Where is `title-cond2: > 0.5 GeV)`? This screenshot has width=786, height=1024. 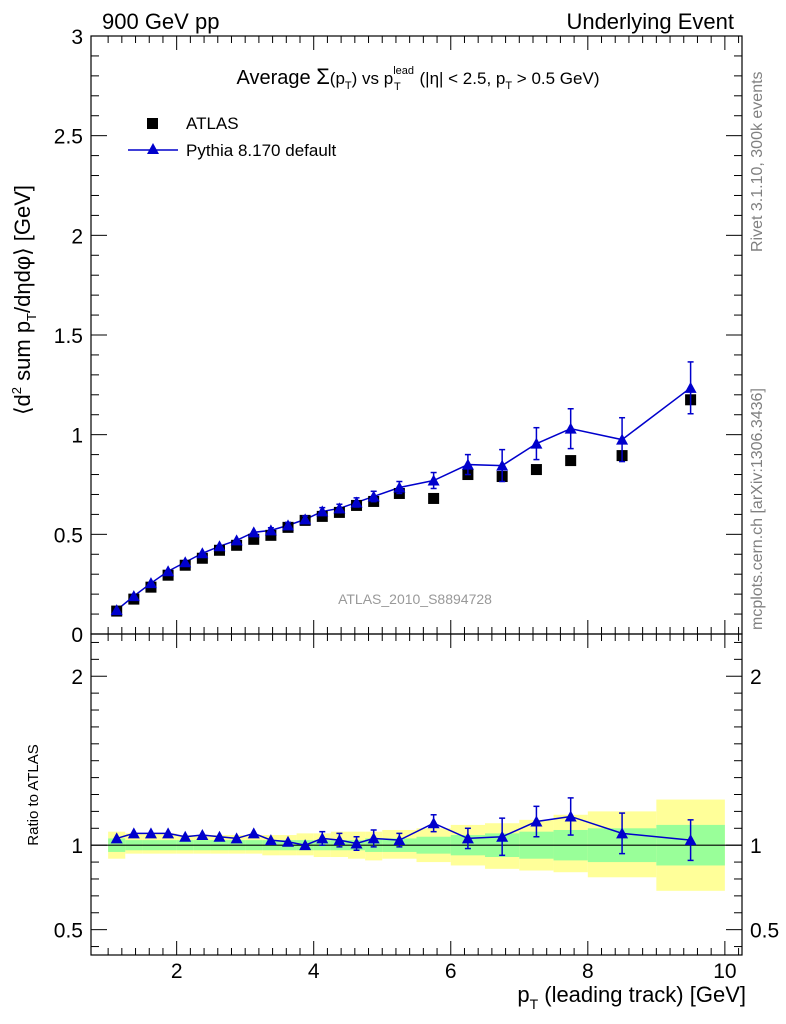
title-cond2: > 0.5 GeV) is located at coordinates (555, 78).